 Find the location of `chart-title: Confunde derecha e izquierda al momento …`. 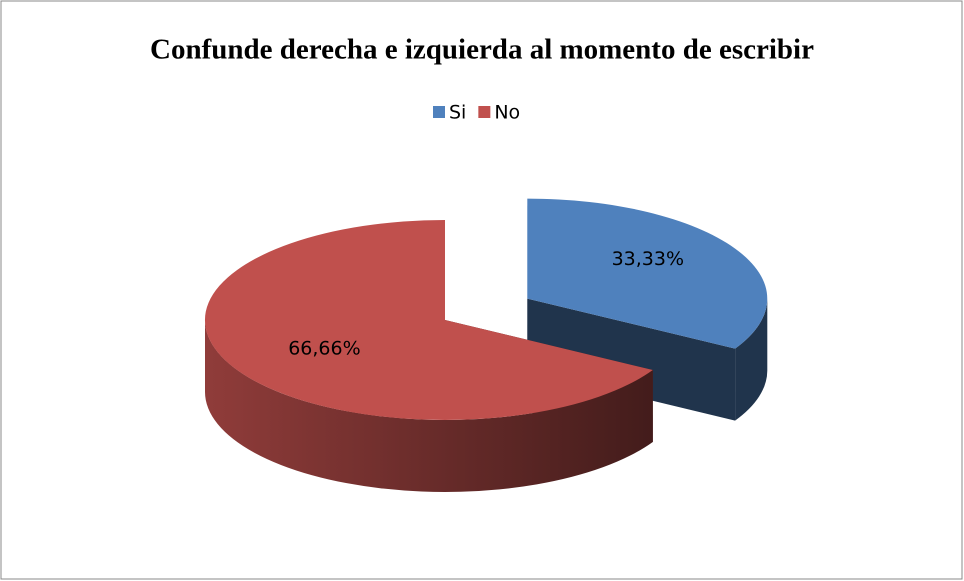

chart-title: Confunde derecha e izquierda al momento … is located at coordinates (482, 50).